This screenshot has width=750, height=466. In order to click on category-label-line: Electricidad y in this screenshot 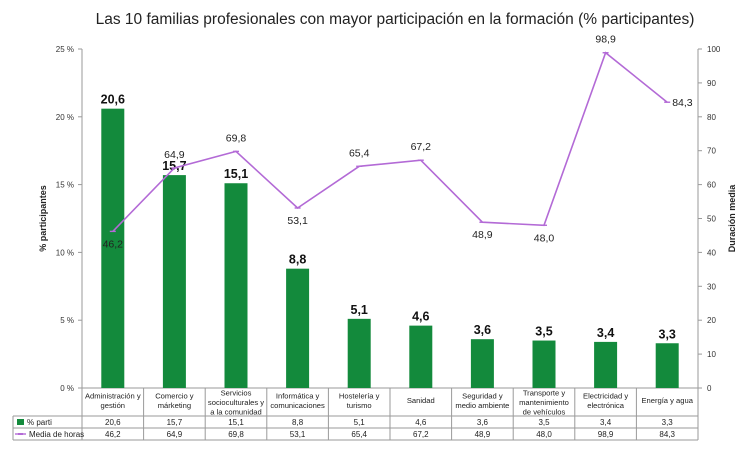, I will do `click(605, 395)`.